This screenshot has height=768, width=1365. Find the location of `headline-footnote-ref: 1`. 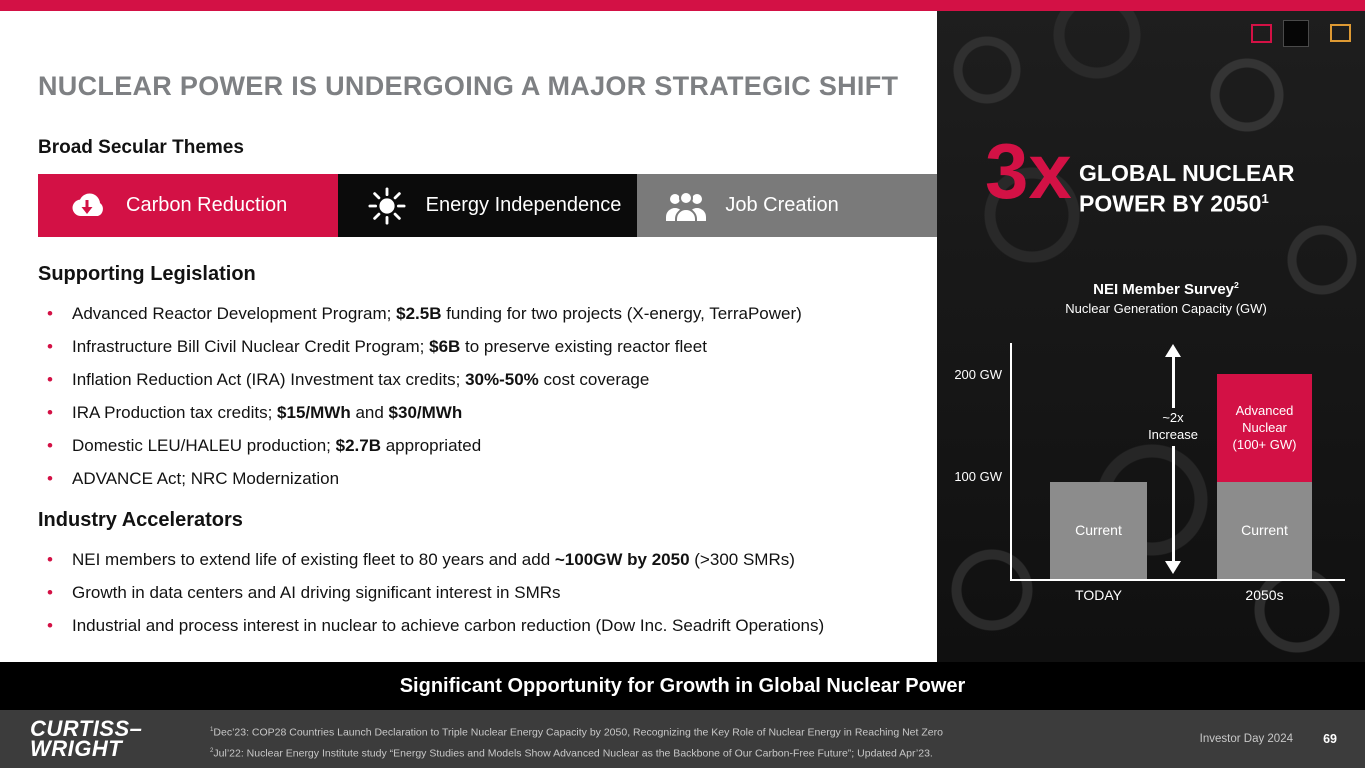

headline-footnote-ref: 1 is located at coordinates (1265, 198).